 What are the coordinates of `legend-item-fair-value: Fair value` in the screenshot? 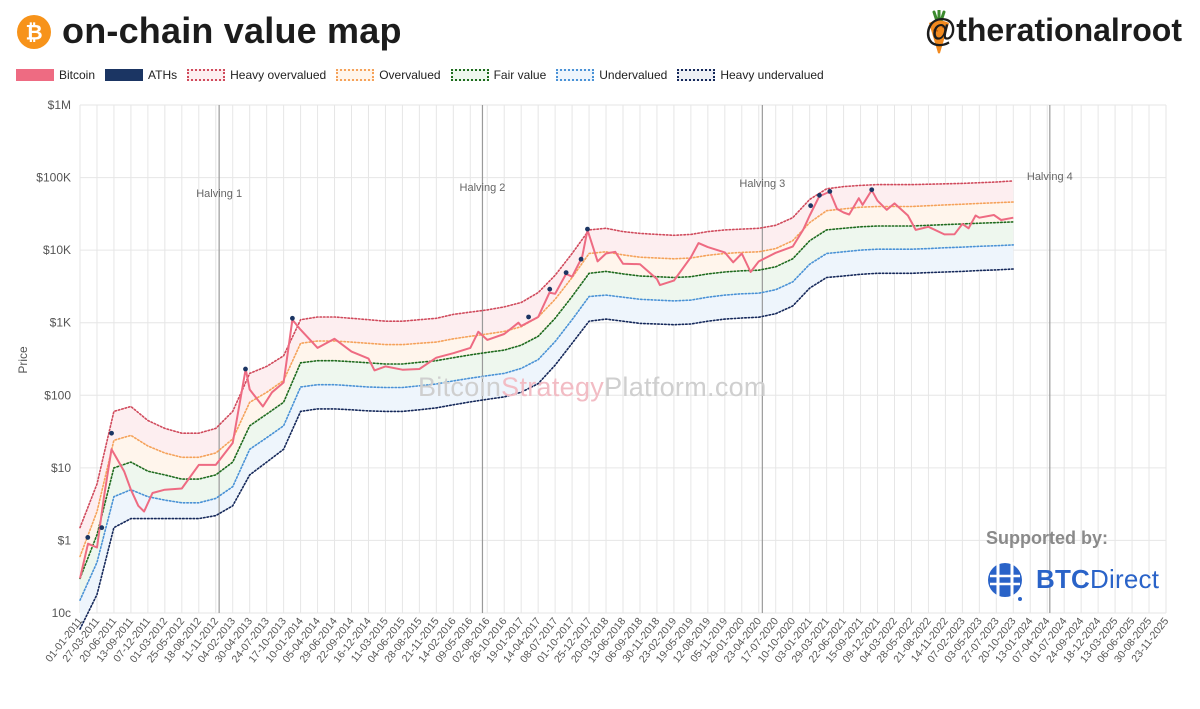 It's located at (498, 75).